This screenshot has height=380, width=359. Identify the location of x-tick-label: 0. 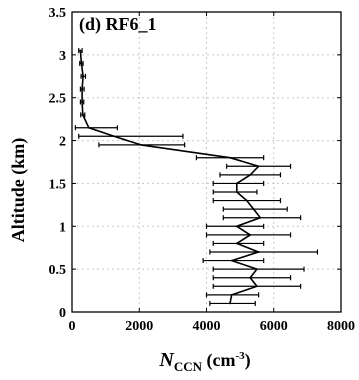
(72, 326).